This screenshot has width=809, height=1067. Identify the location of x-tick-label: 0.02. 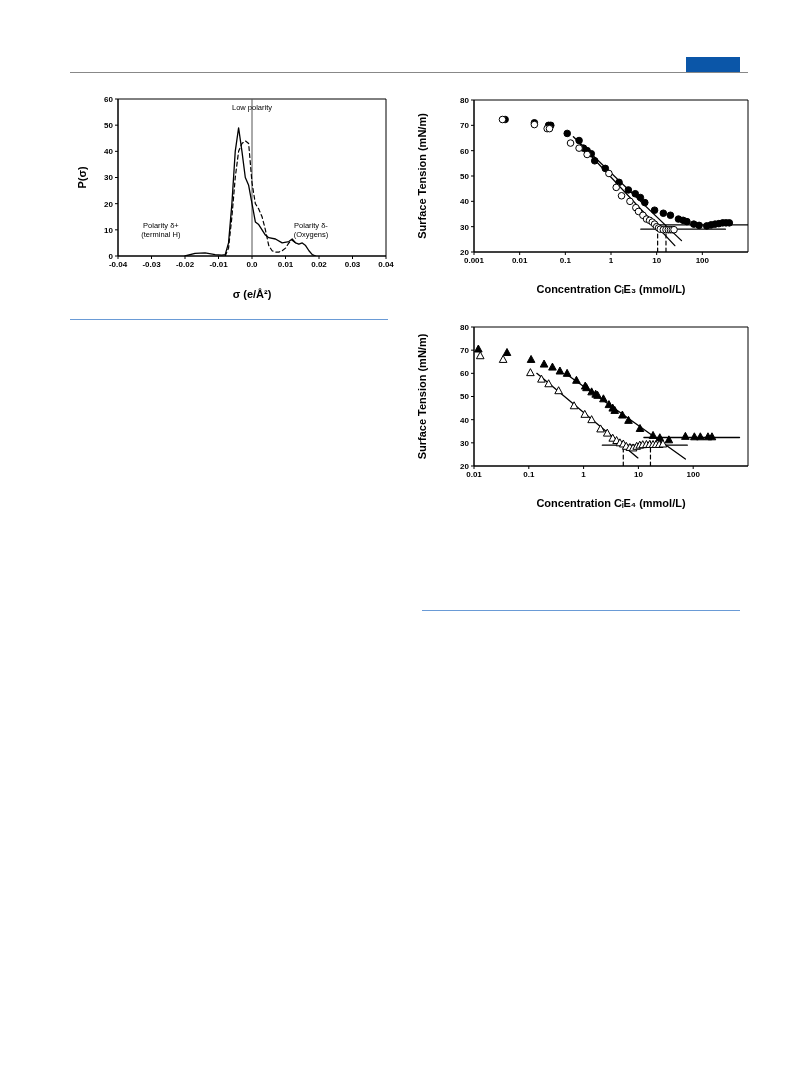
(319, 264).